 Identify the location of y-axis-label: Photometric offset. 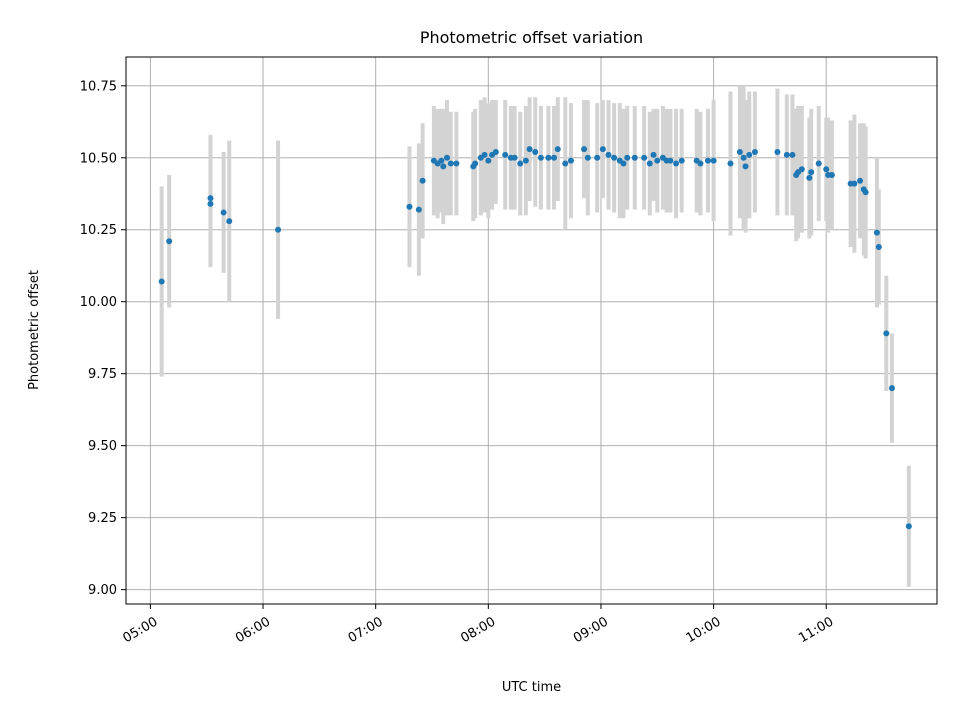
(34, 330).